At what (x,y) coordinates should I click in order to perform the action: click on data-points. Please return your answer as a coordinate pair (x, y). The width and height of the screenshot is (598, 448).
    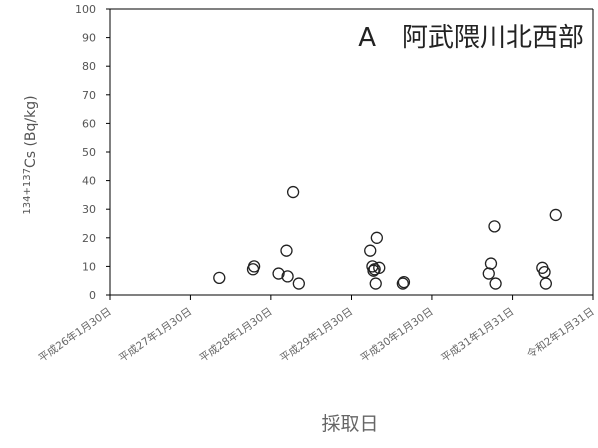
    Looking at the image, I should click on (387, 237).